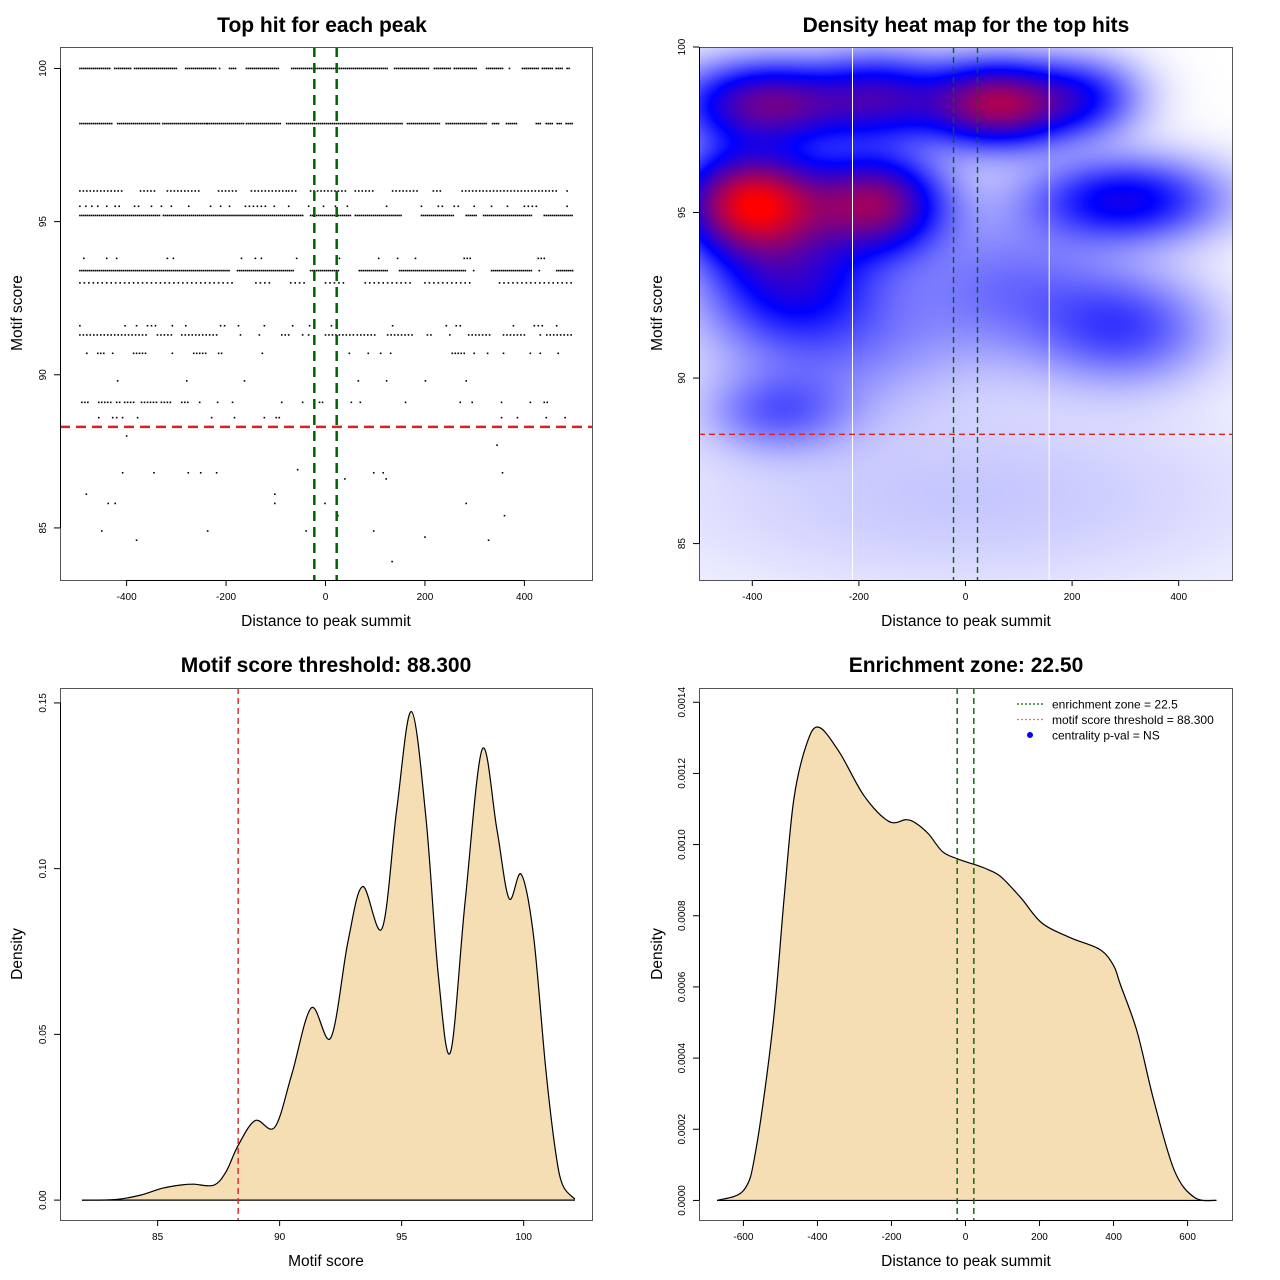  What do you see at coordinates (682, 213) in the screenshot?
I see `y-tick-label: 95` at bounding box center [682, 213].